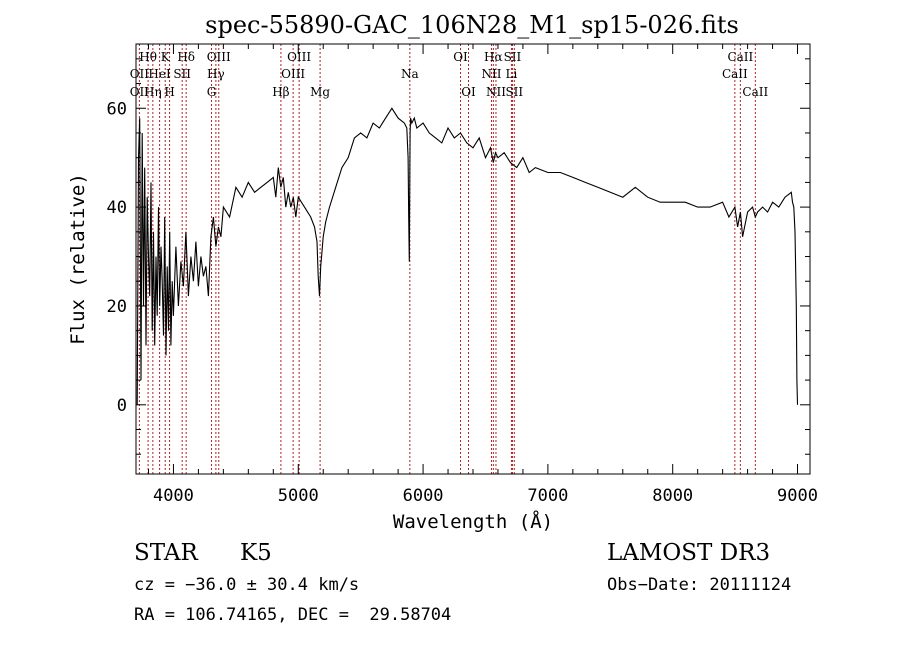  Describe the element at coordinates (153, 92) in the screenshot. I see `line-label-3: Hη` at that location.